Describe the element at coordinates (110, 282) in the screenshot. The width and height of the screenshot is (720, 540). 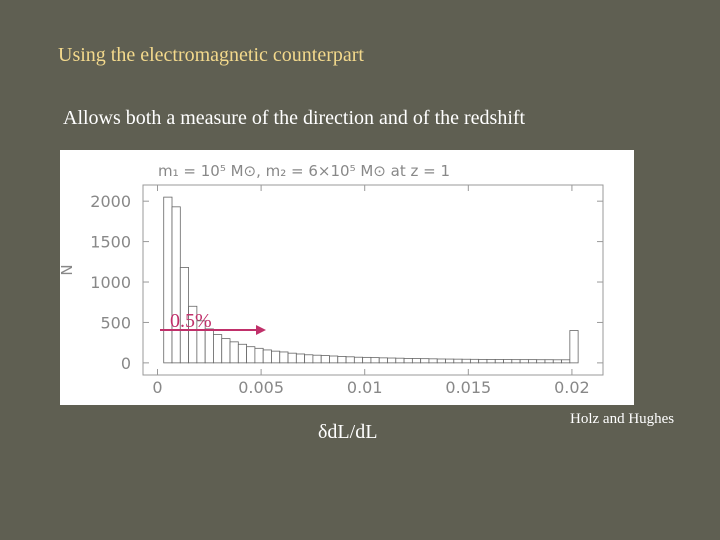
I see `y-tick-label: 1000` at that location.